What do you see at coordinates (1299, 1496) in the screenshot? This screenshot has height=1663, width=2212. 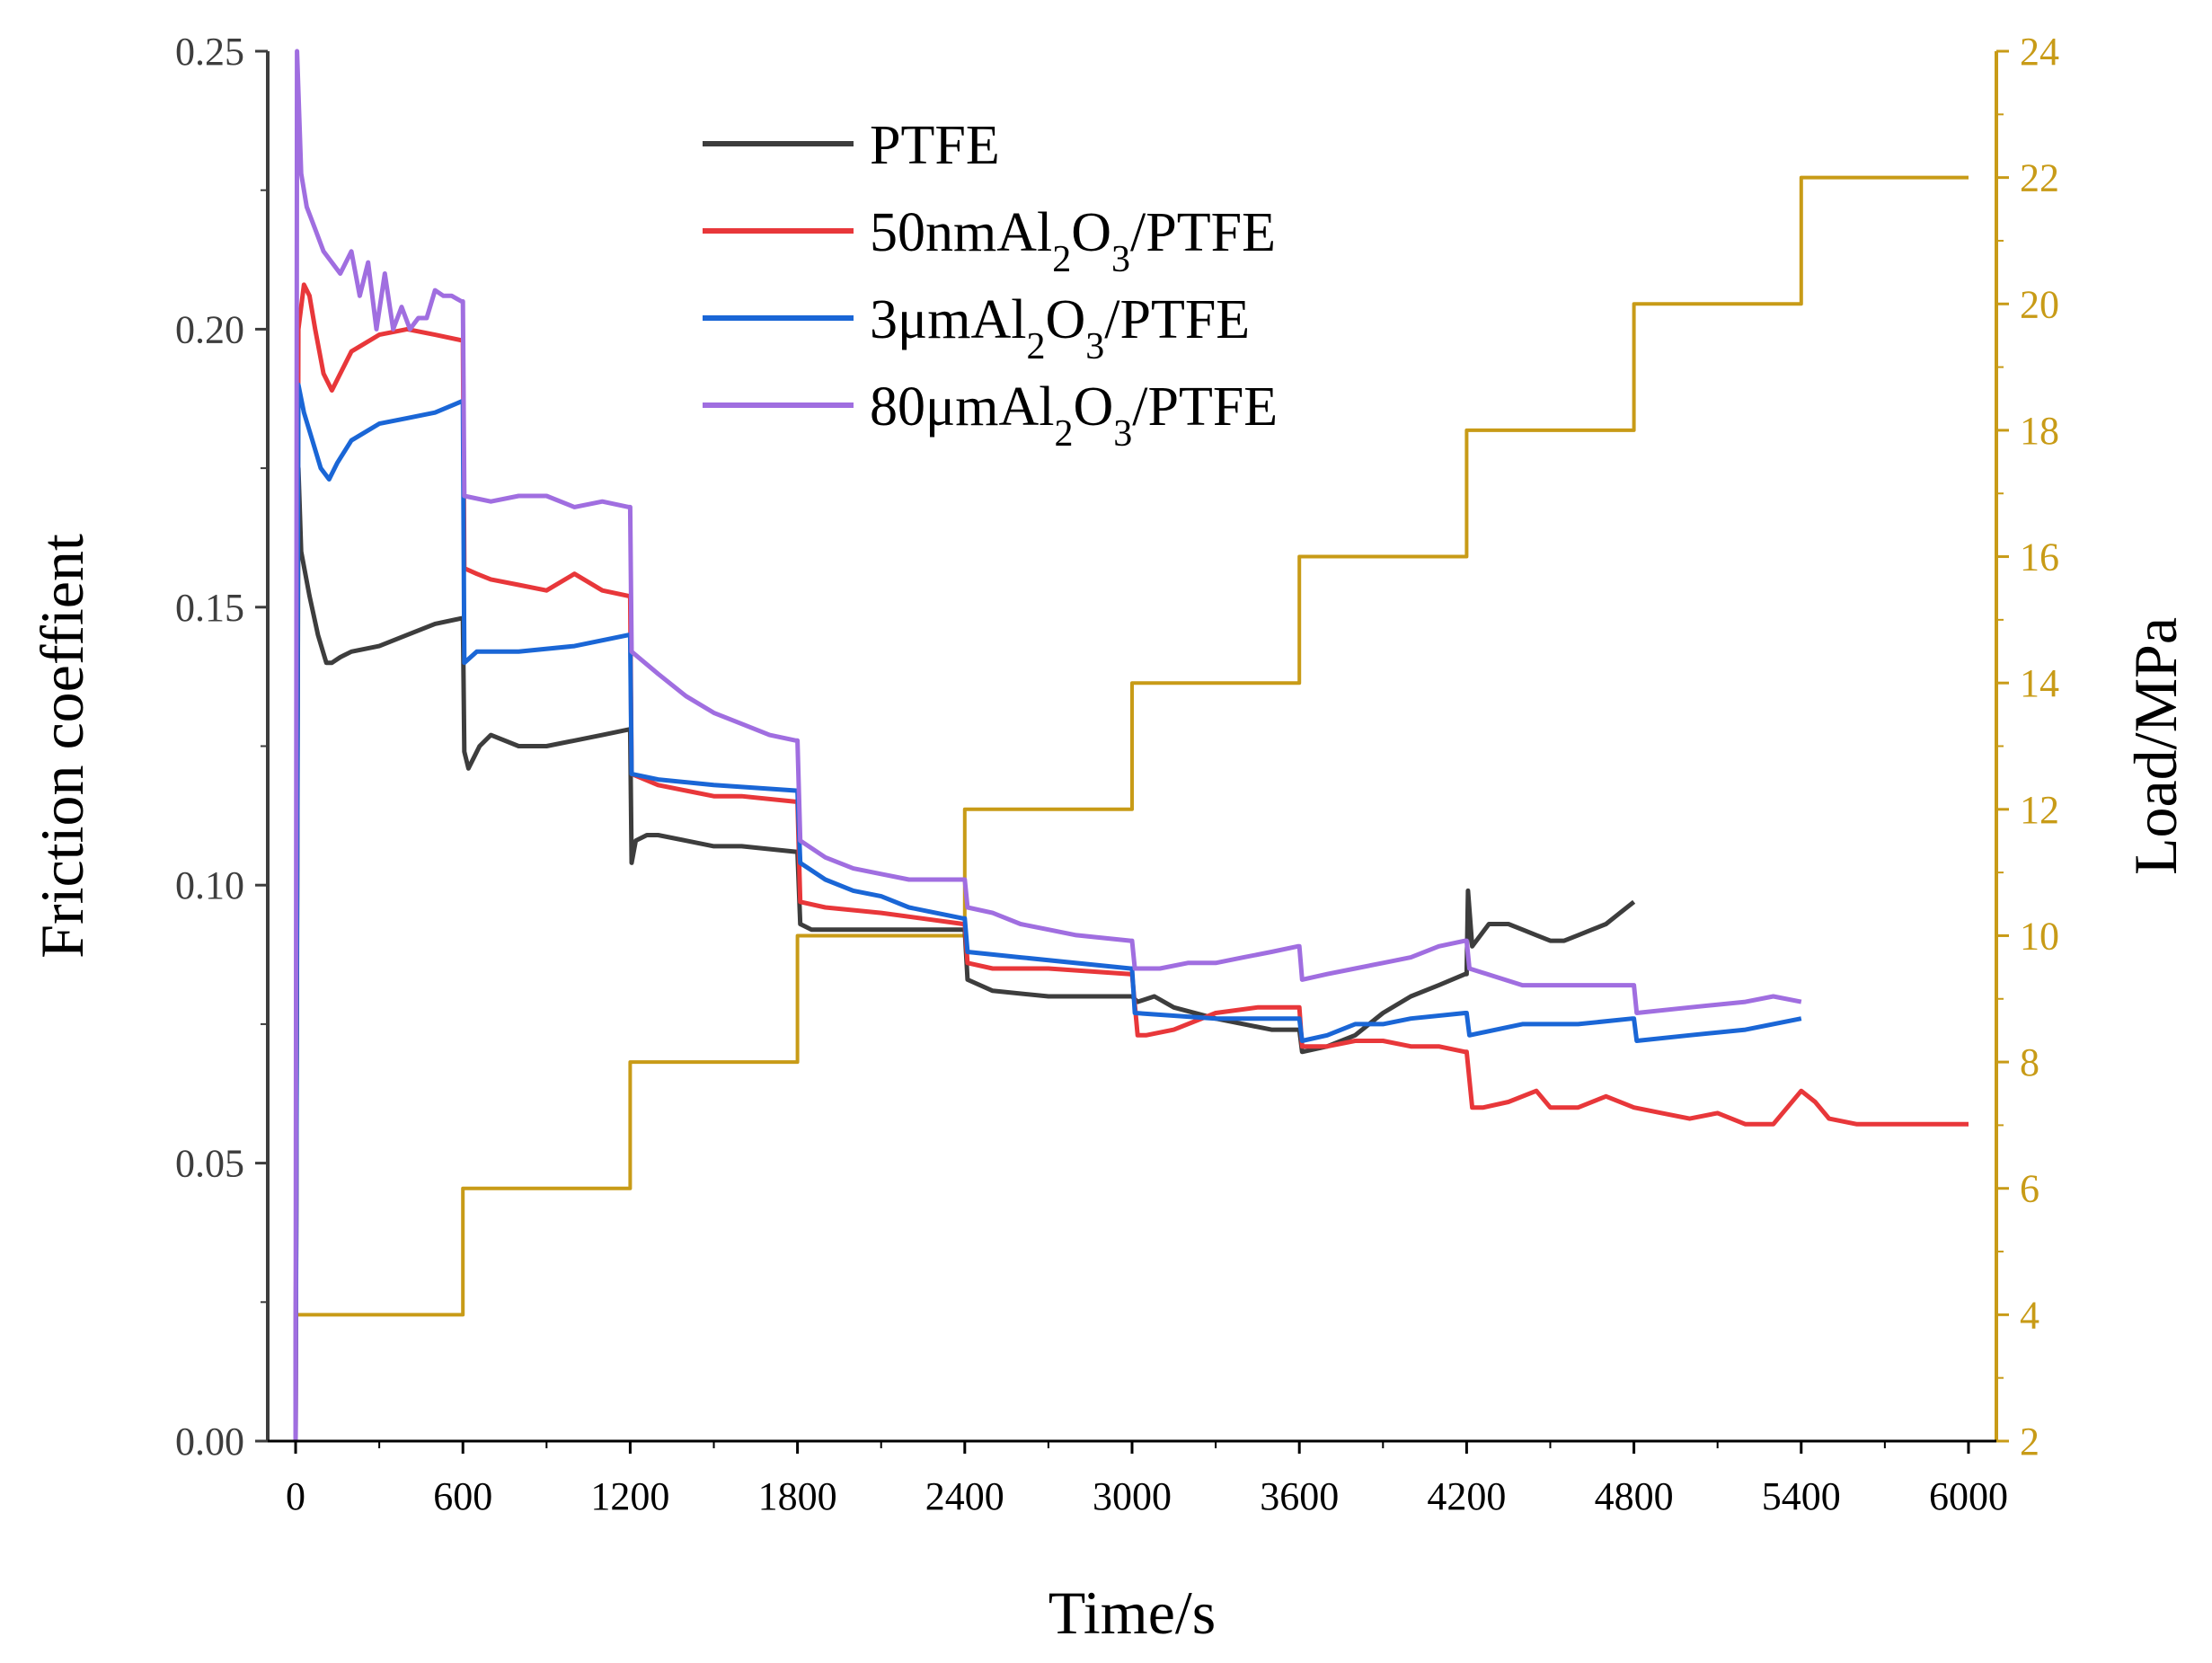 I see `x-tick-label: 3600` at bounding box center [1299, 1496].